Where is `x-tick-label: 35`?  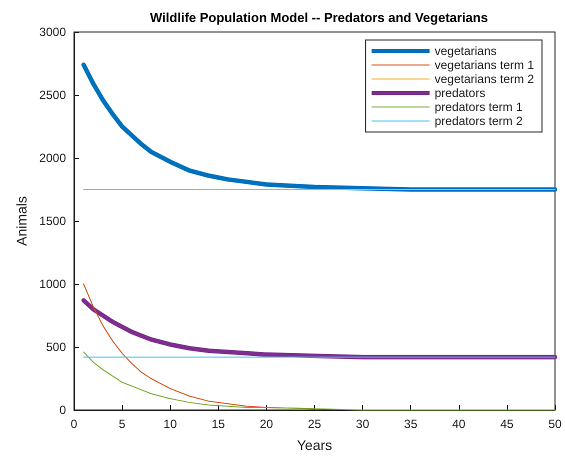 x-tick-label: 35 is located at coordinates (411, 424).